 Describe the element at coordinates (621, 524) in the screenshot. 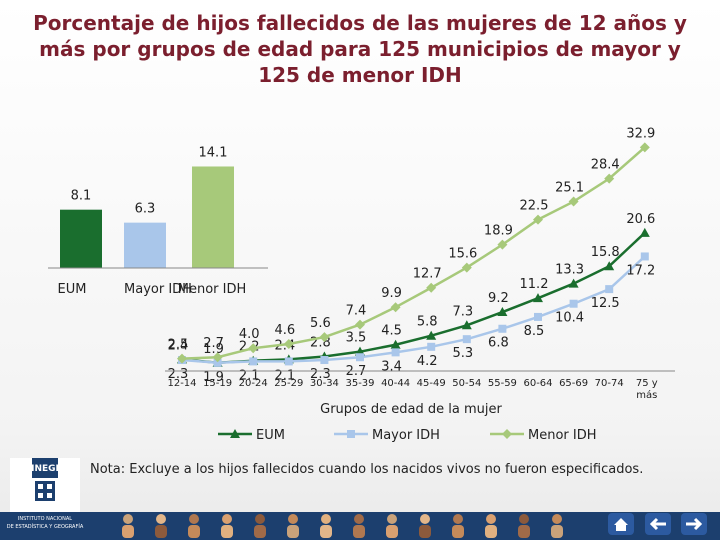

I see `menu-button` at that location.